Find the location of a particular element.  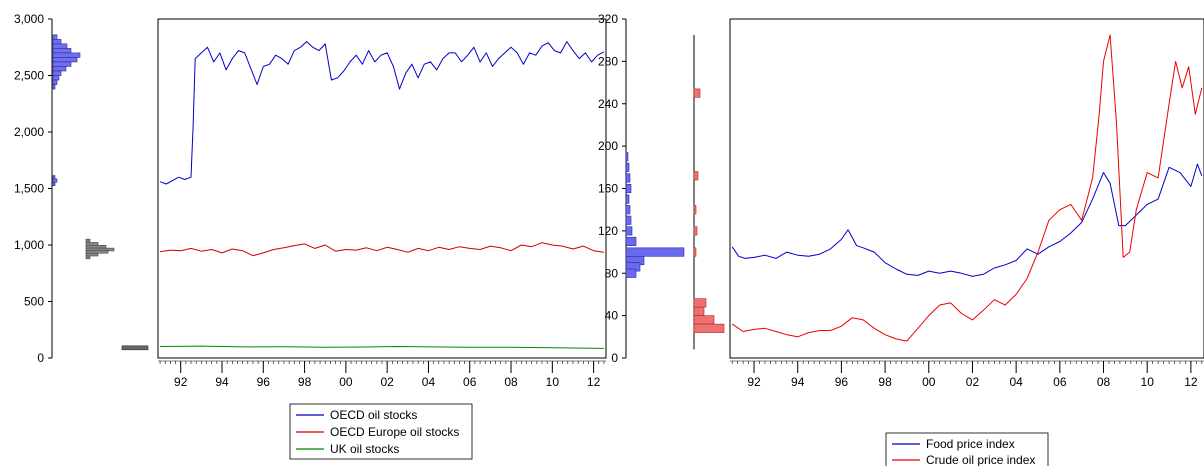

y-tick-label-3: 120 is located at coordinates (608, 231).